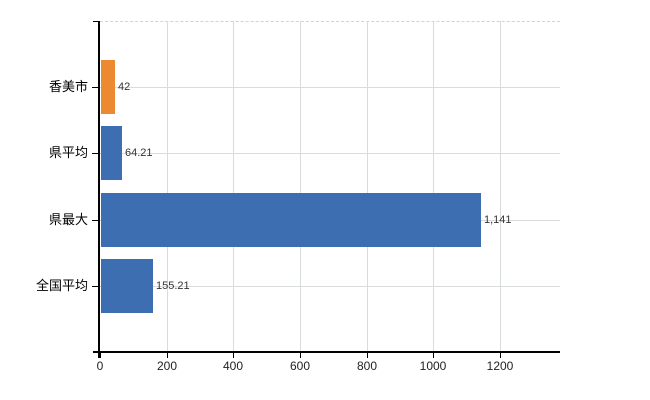 The height and width of the screenshot is (400, 650). I want to click on x-tick-label: 1200, so click(500, 366).